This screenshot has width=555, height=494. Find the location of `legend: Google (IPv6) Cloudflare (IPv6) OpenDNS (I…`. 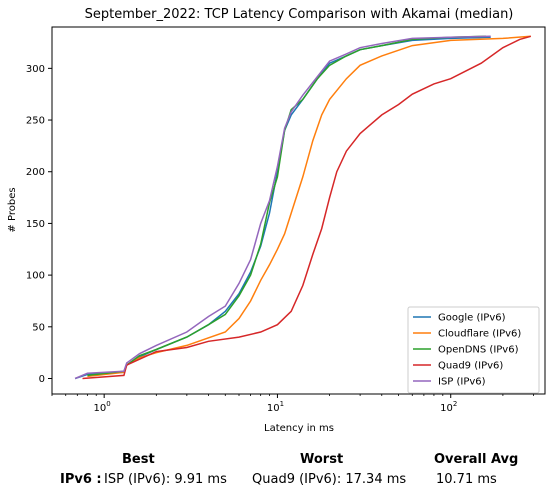

legend: Google (IPv6) Cloudflare (IPv6) OpenDNS (I… is located at coordinates (473, 350).